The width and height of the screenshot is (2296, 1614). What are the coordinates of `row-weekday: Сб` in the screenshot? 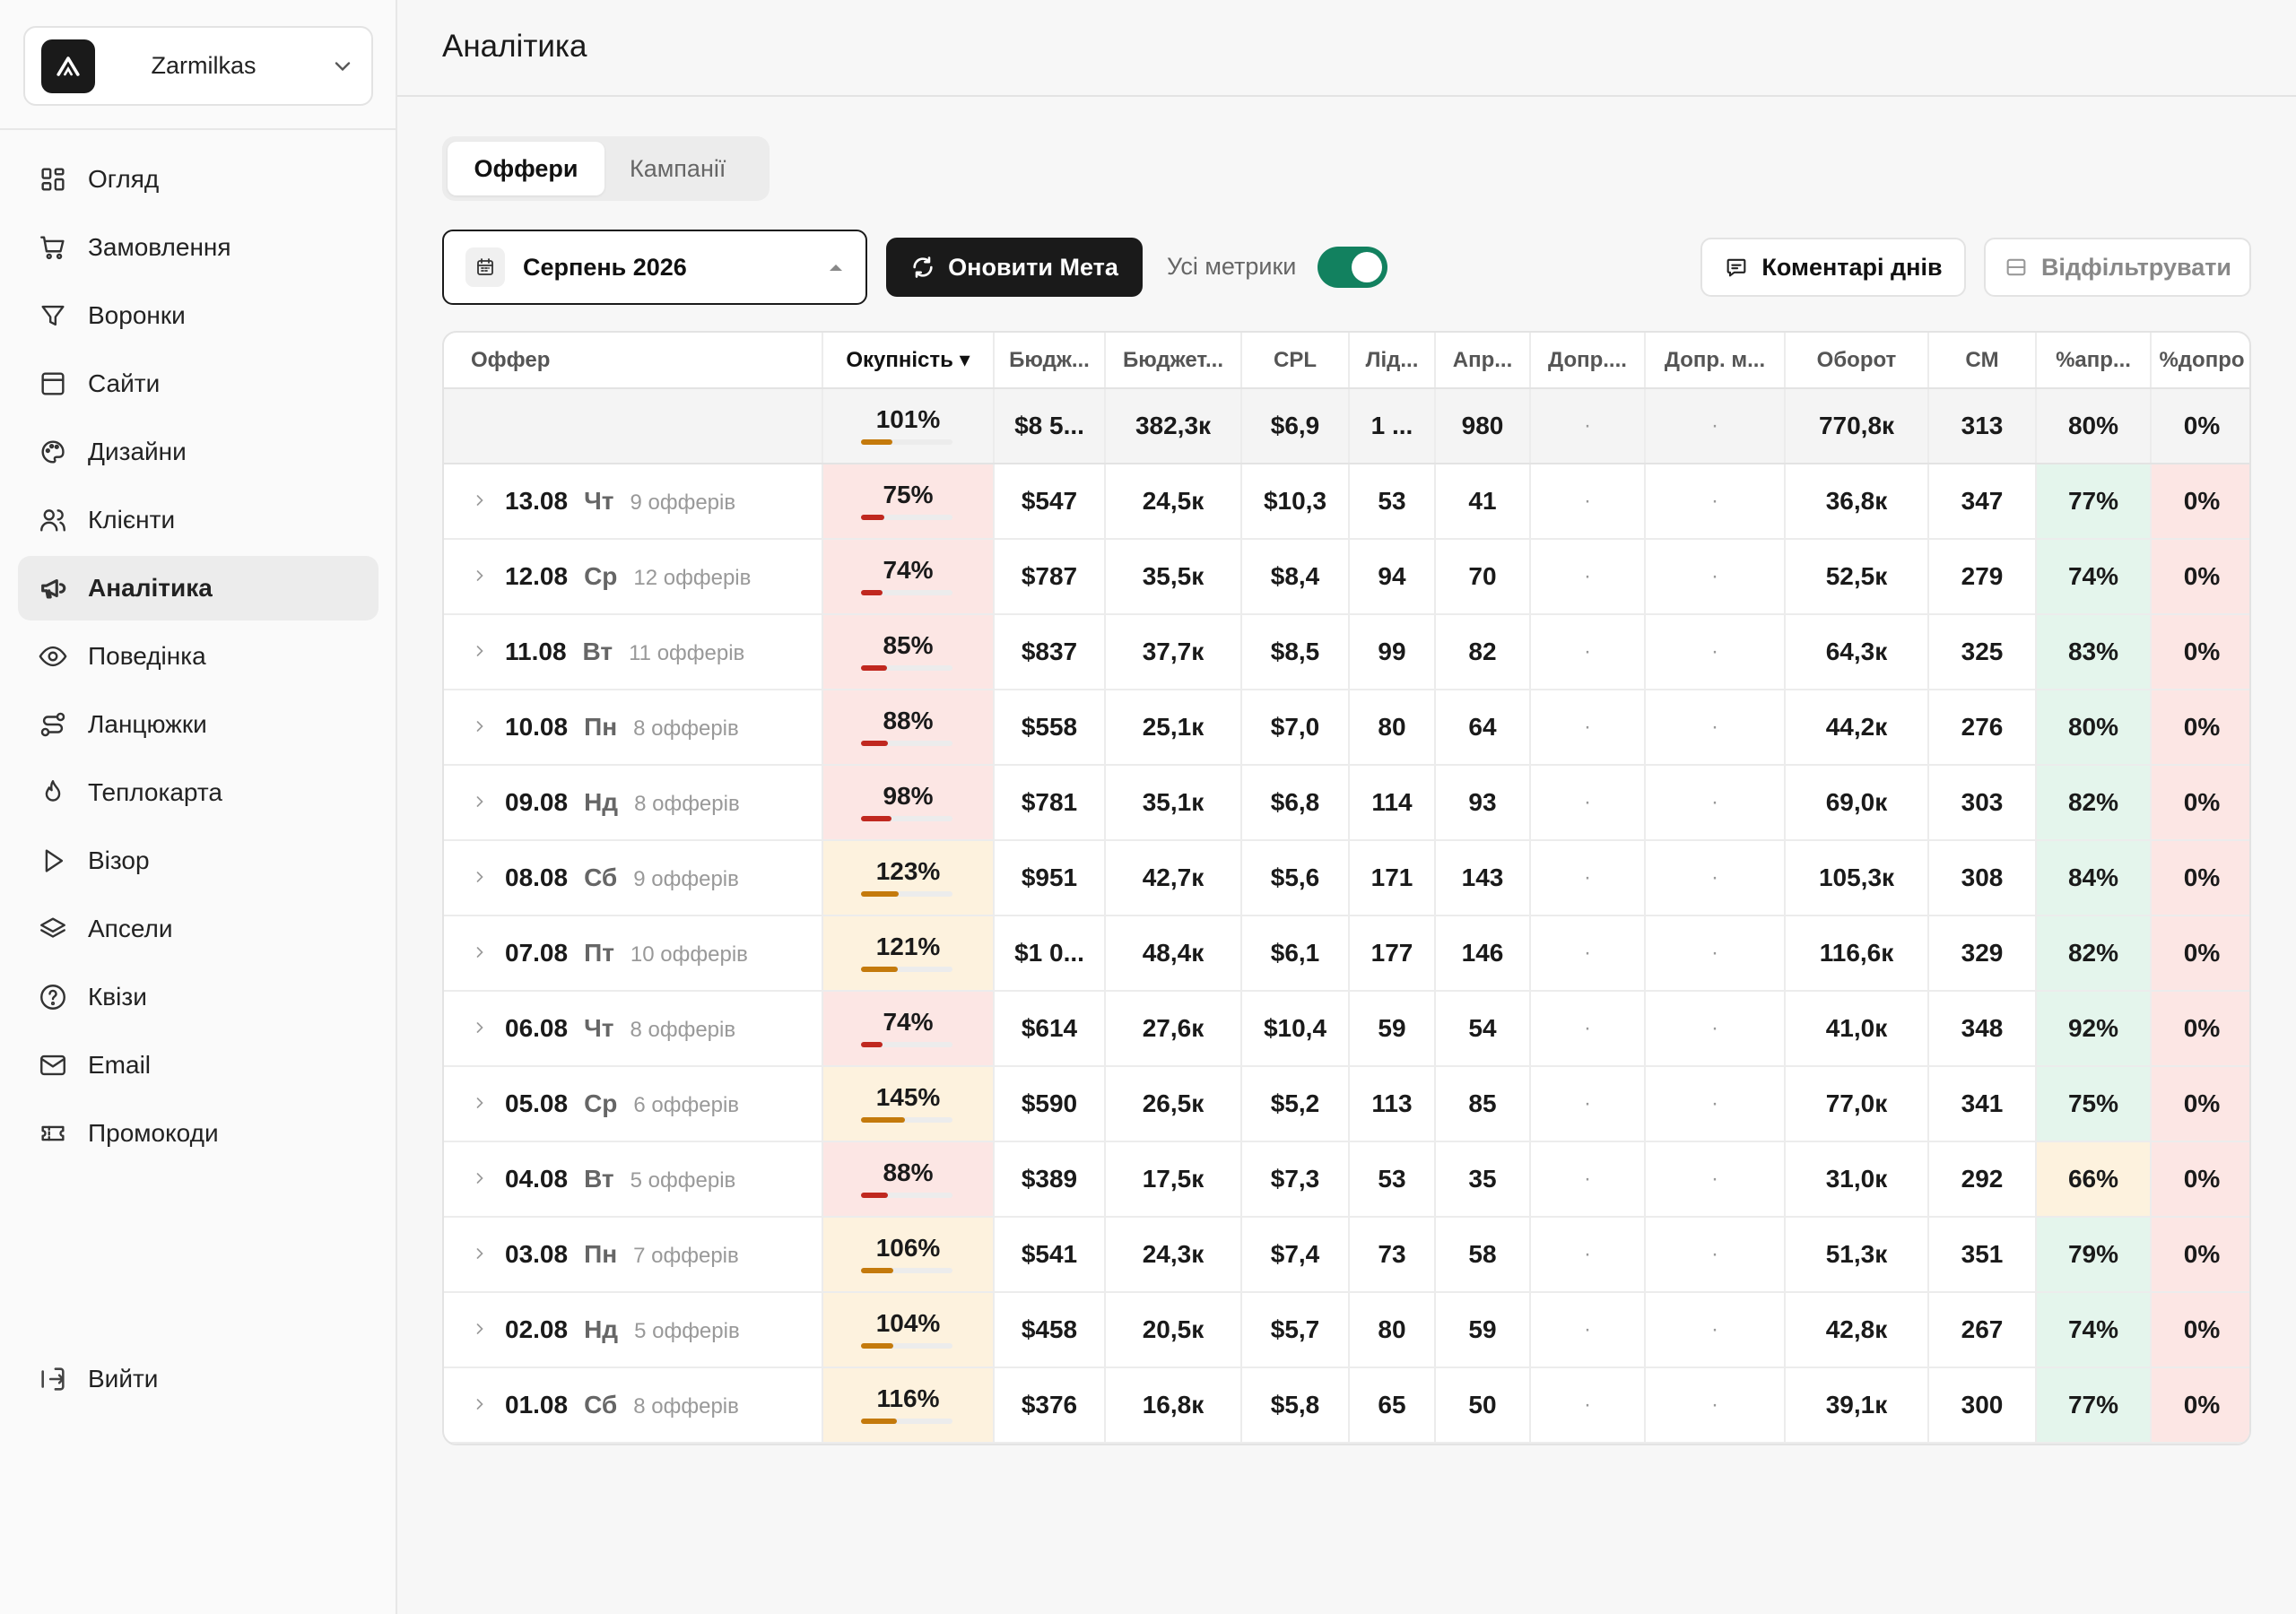 It's located at (601, 877).